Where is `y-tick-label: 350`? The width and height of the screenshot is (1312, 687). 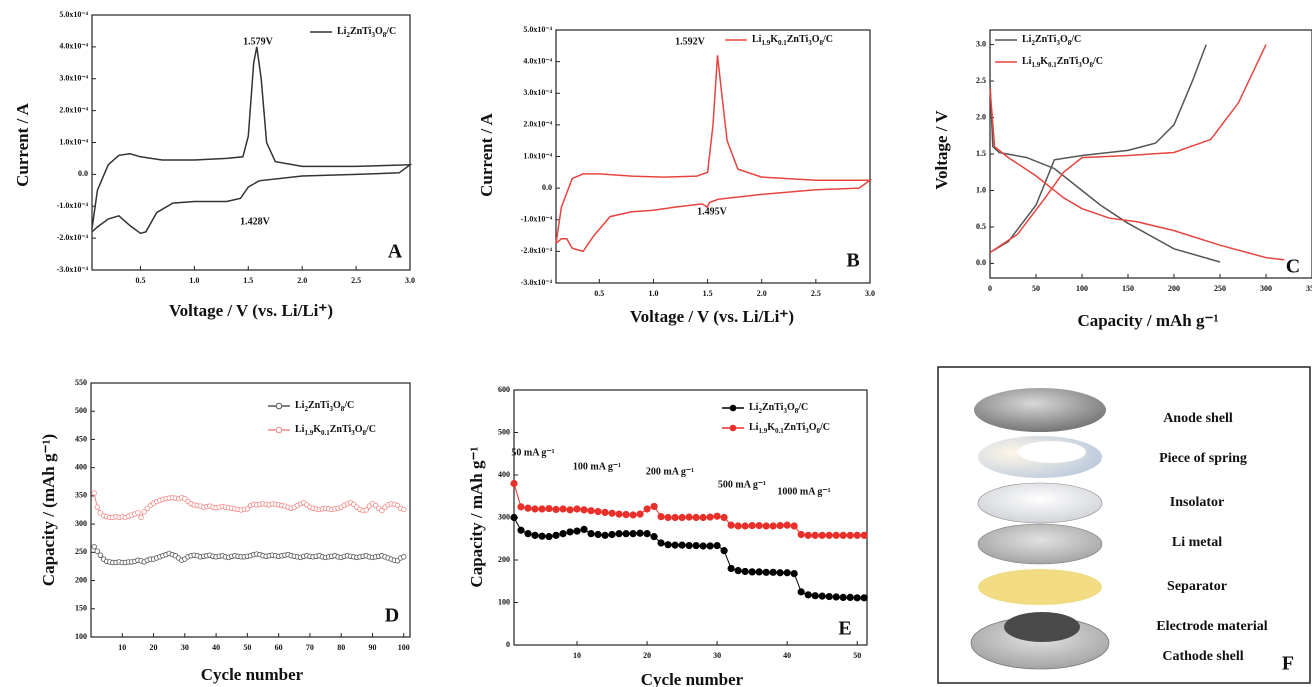 y-tick-label: 350 is located at coordinates (81, 495).